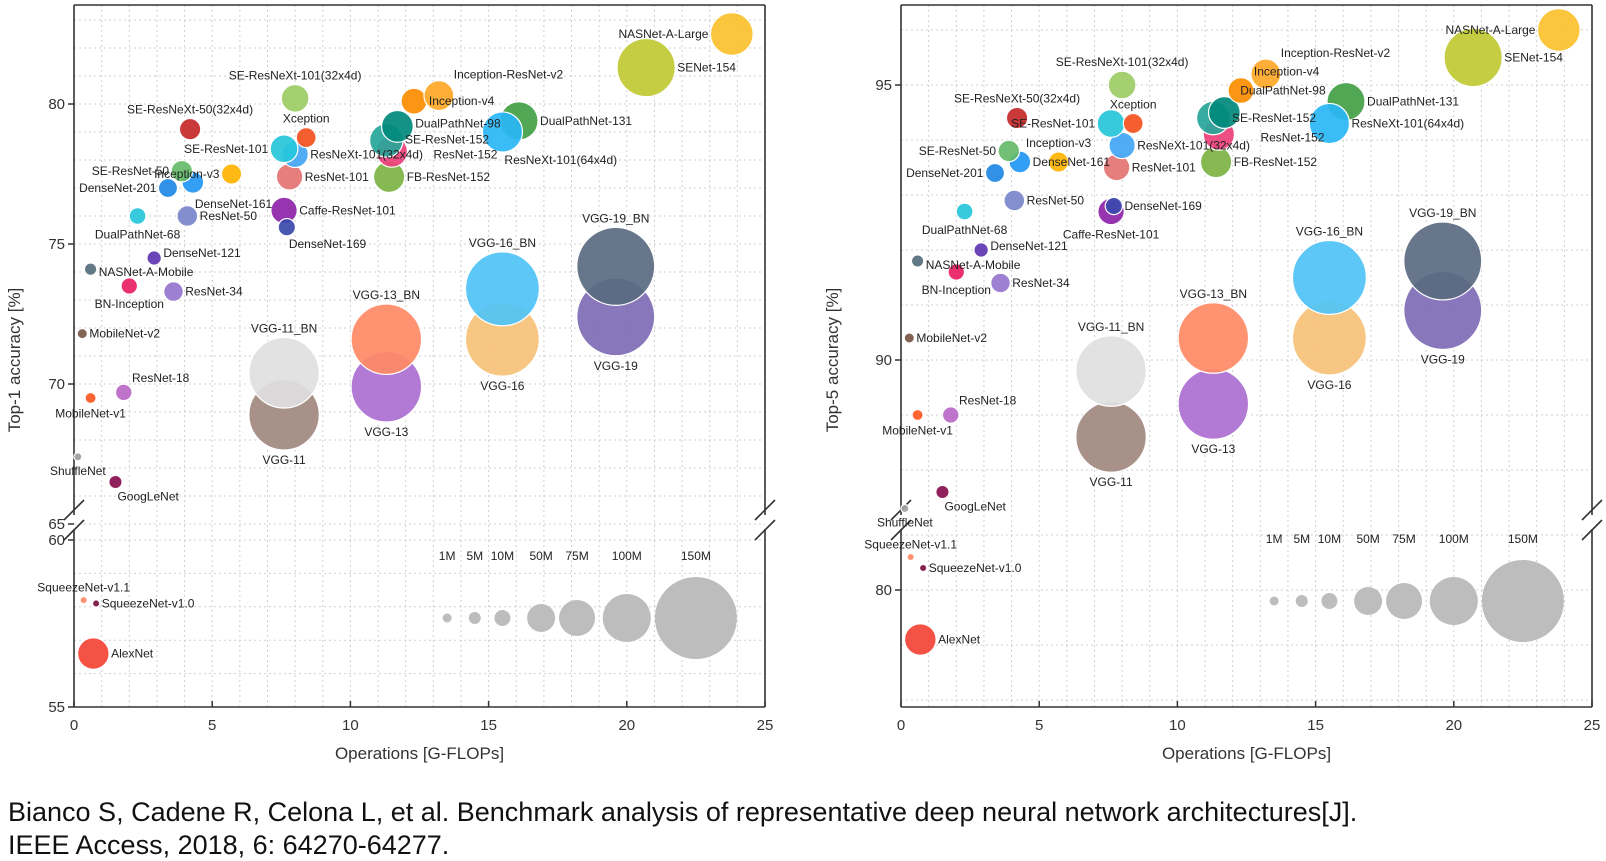 The height and width of the screenshot is (861, 1606). What do you see at coordinates (917, 261) in the screenshot?
I see `bubble-nasnet-a-mobile` at bounding box center [917, 261].